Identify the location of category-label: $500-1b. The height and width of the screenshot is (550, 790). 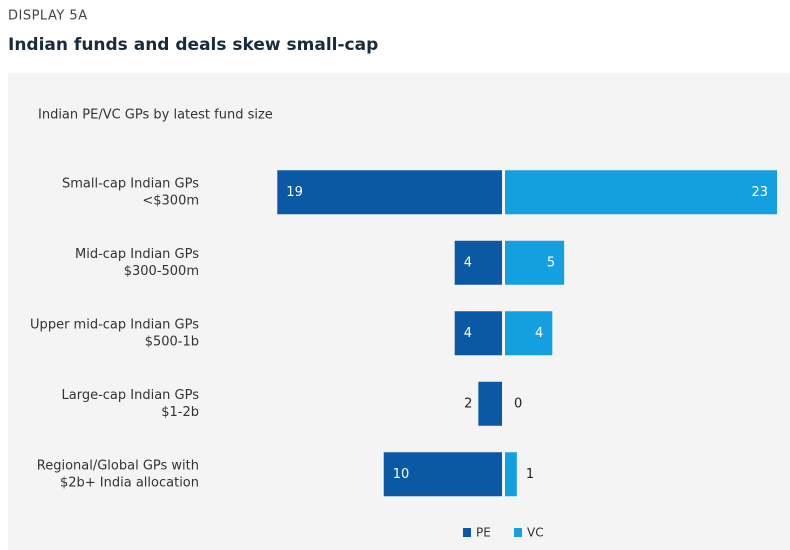
(172, 341).